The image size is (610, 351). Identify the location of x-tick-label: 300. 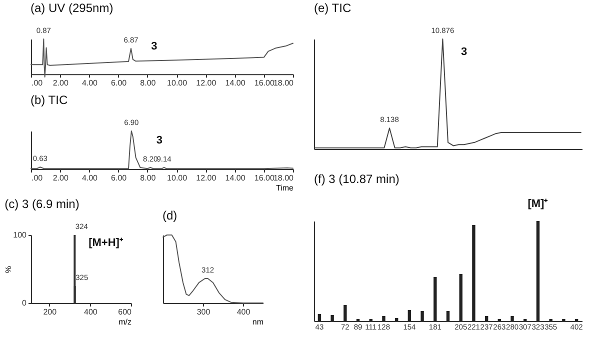
(203, 312).